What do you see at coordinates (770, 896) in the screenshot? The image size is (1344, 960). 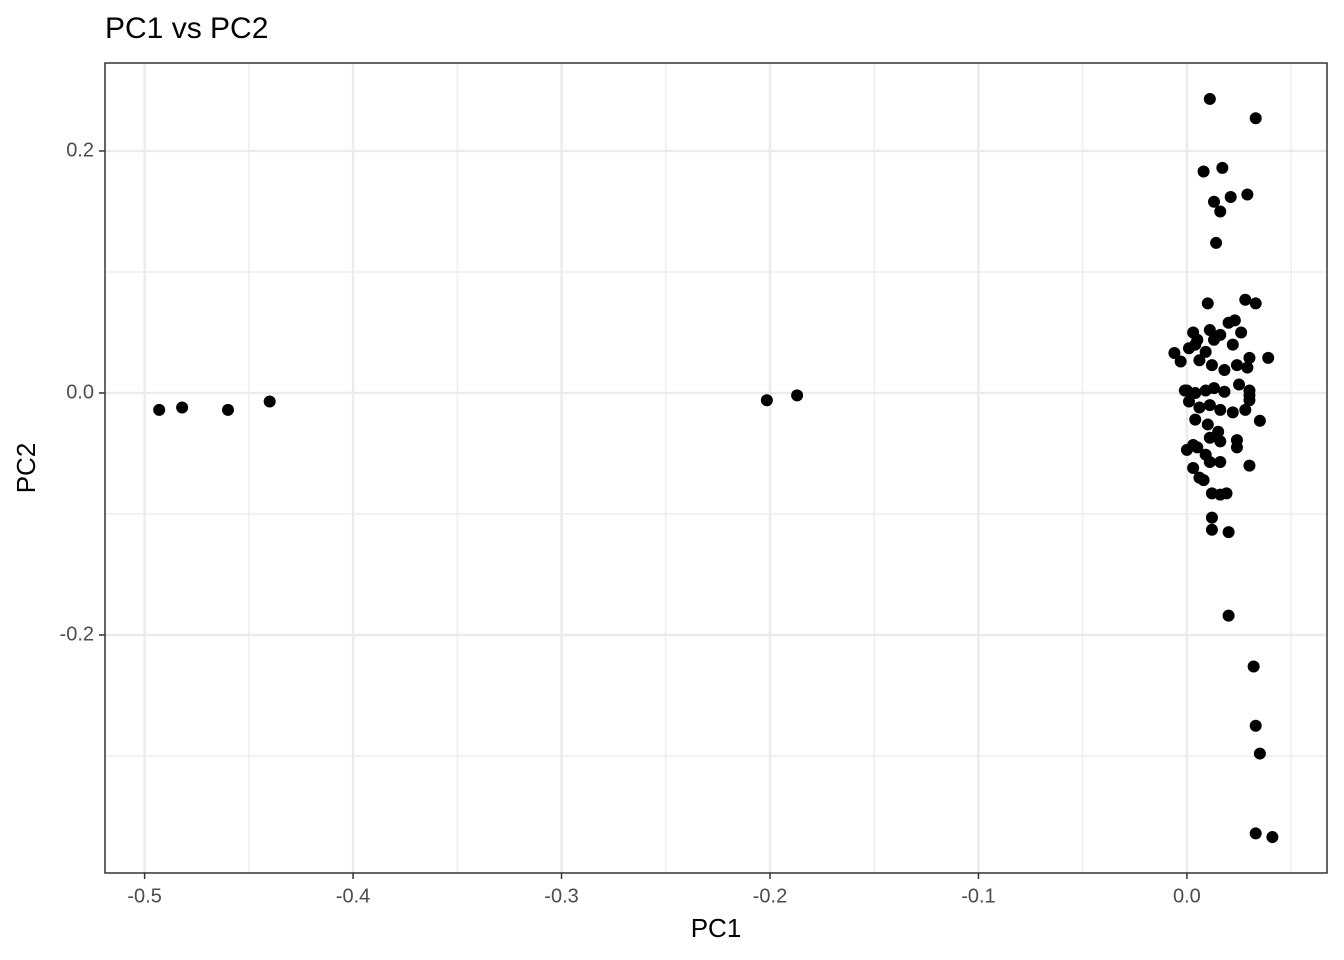 I see `x-tick-label: -0.2` at bounding box center [770, 896].